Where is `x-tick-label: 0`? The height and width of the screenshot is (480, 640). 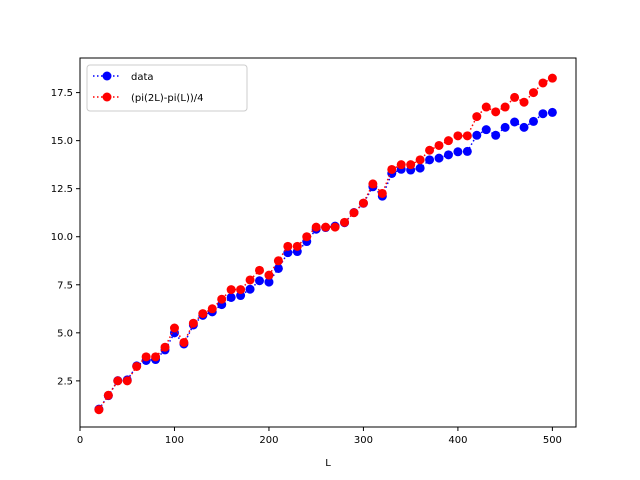
x-tick-label: 0 is located at coordinates (80, 440).